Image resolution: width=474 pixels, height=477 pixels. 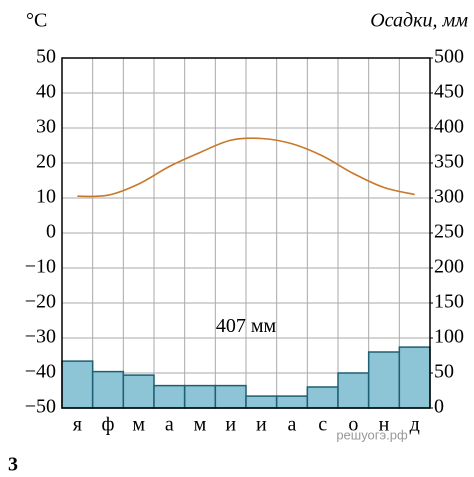 I want to click on y-tick-label: 50, so click(x=46, y=57).